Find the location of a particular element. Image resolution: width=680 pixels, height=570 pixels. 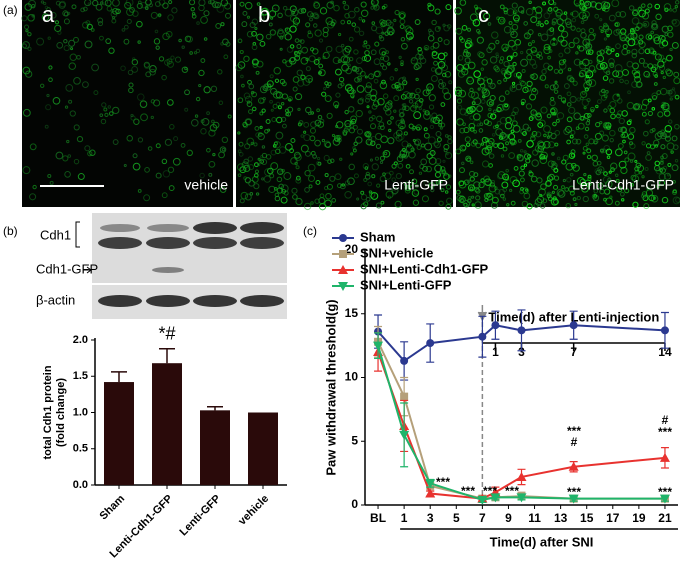

y-axis-label: total Cdh1 protein is located at coordinates (48, 412).